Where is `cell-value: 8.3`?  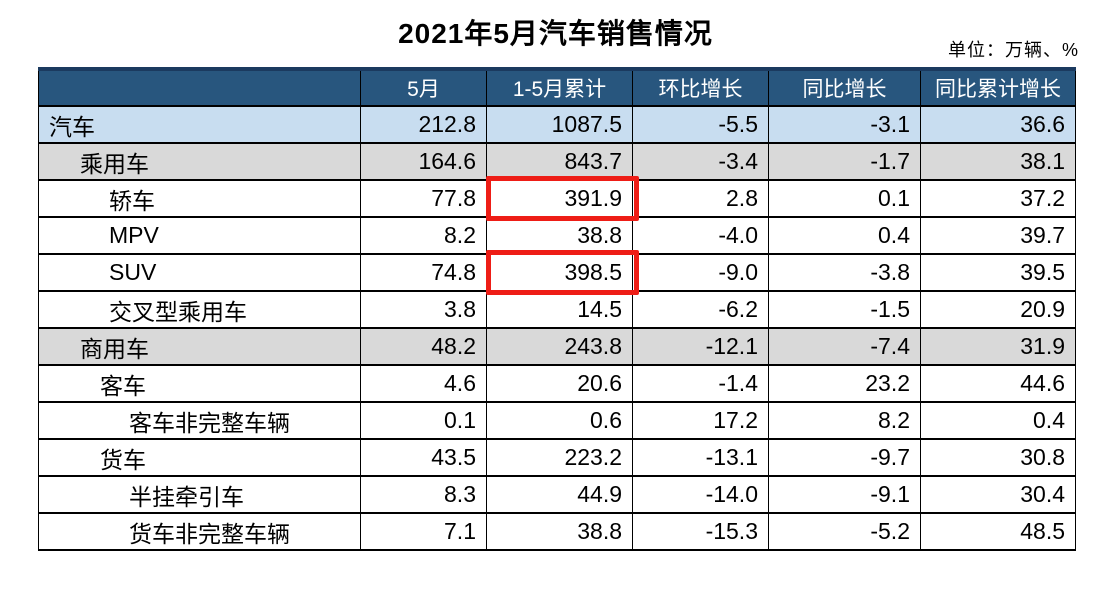 cell-value: 8.3 is located at coordinates (423, 494).